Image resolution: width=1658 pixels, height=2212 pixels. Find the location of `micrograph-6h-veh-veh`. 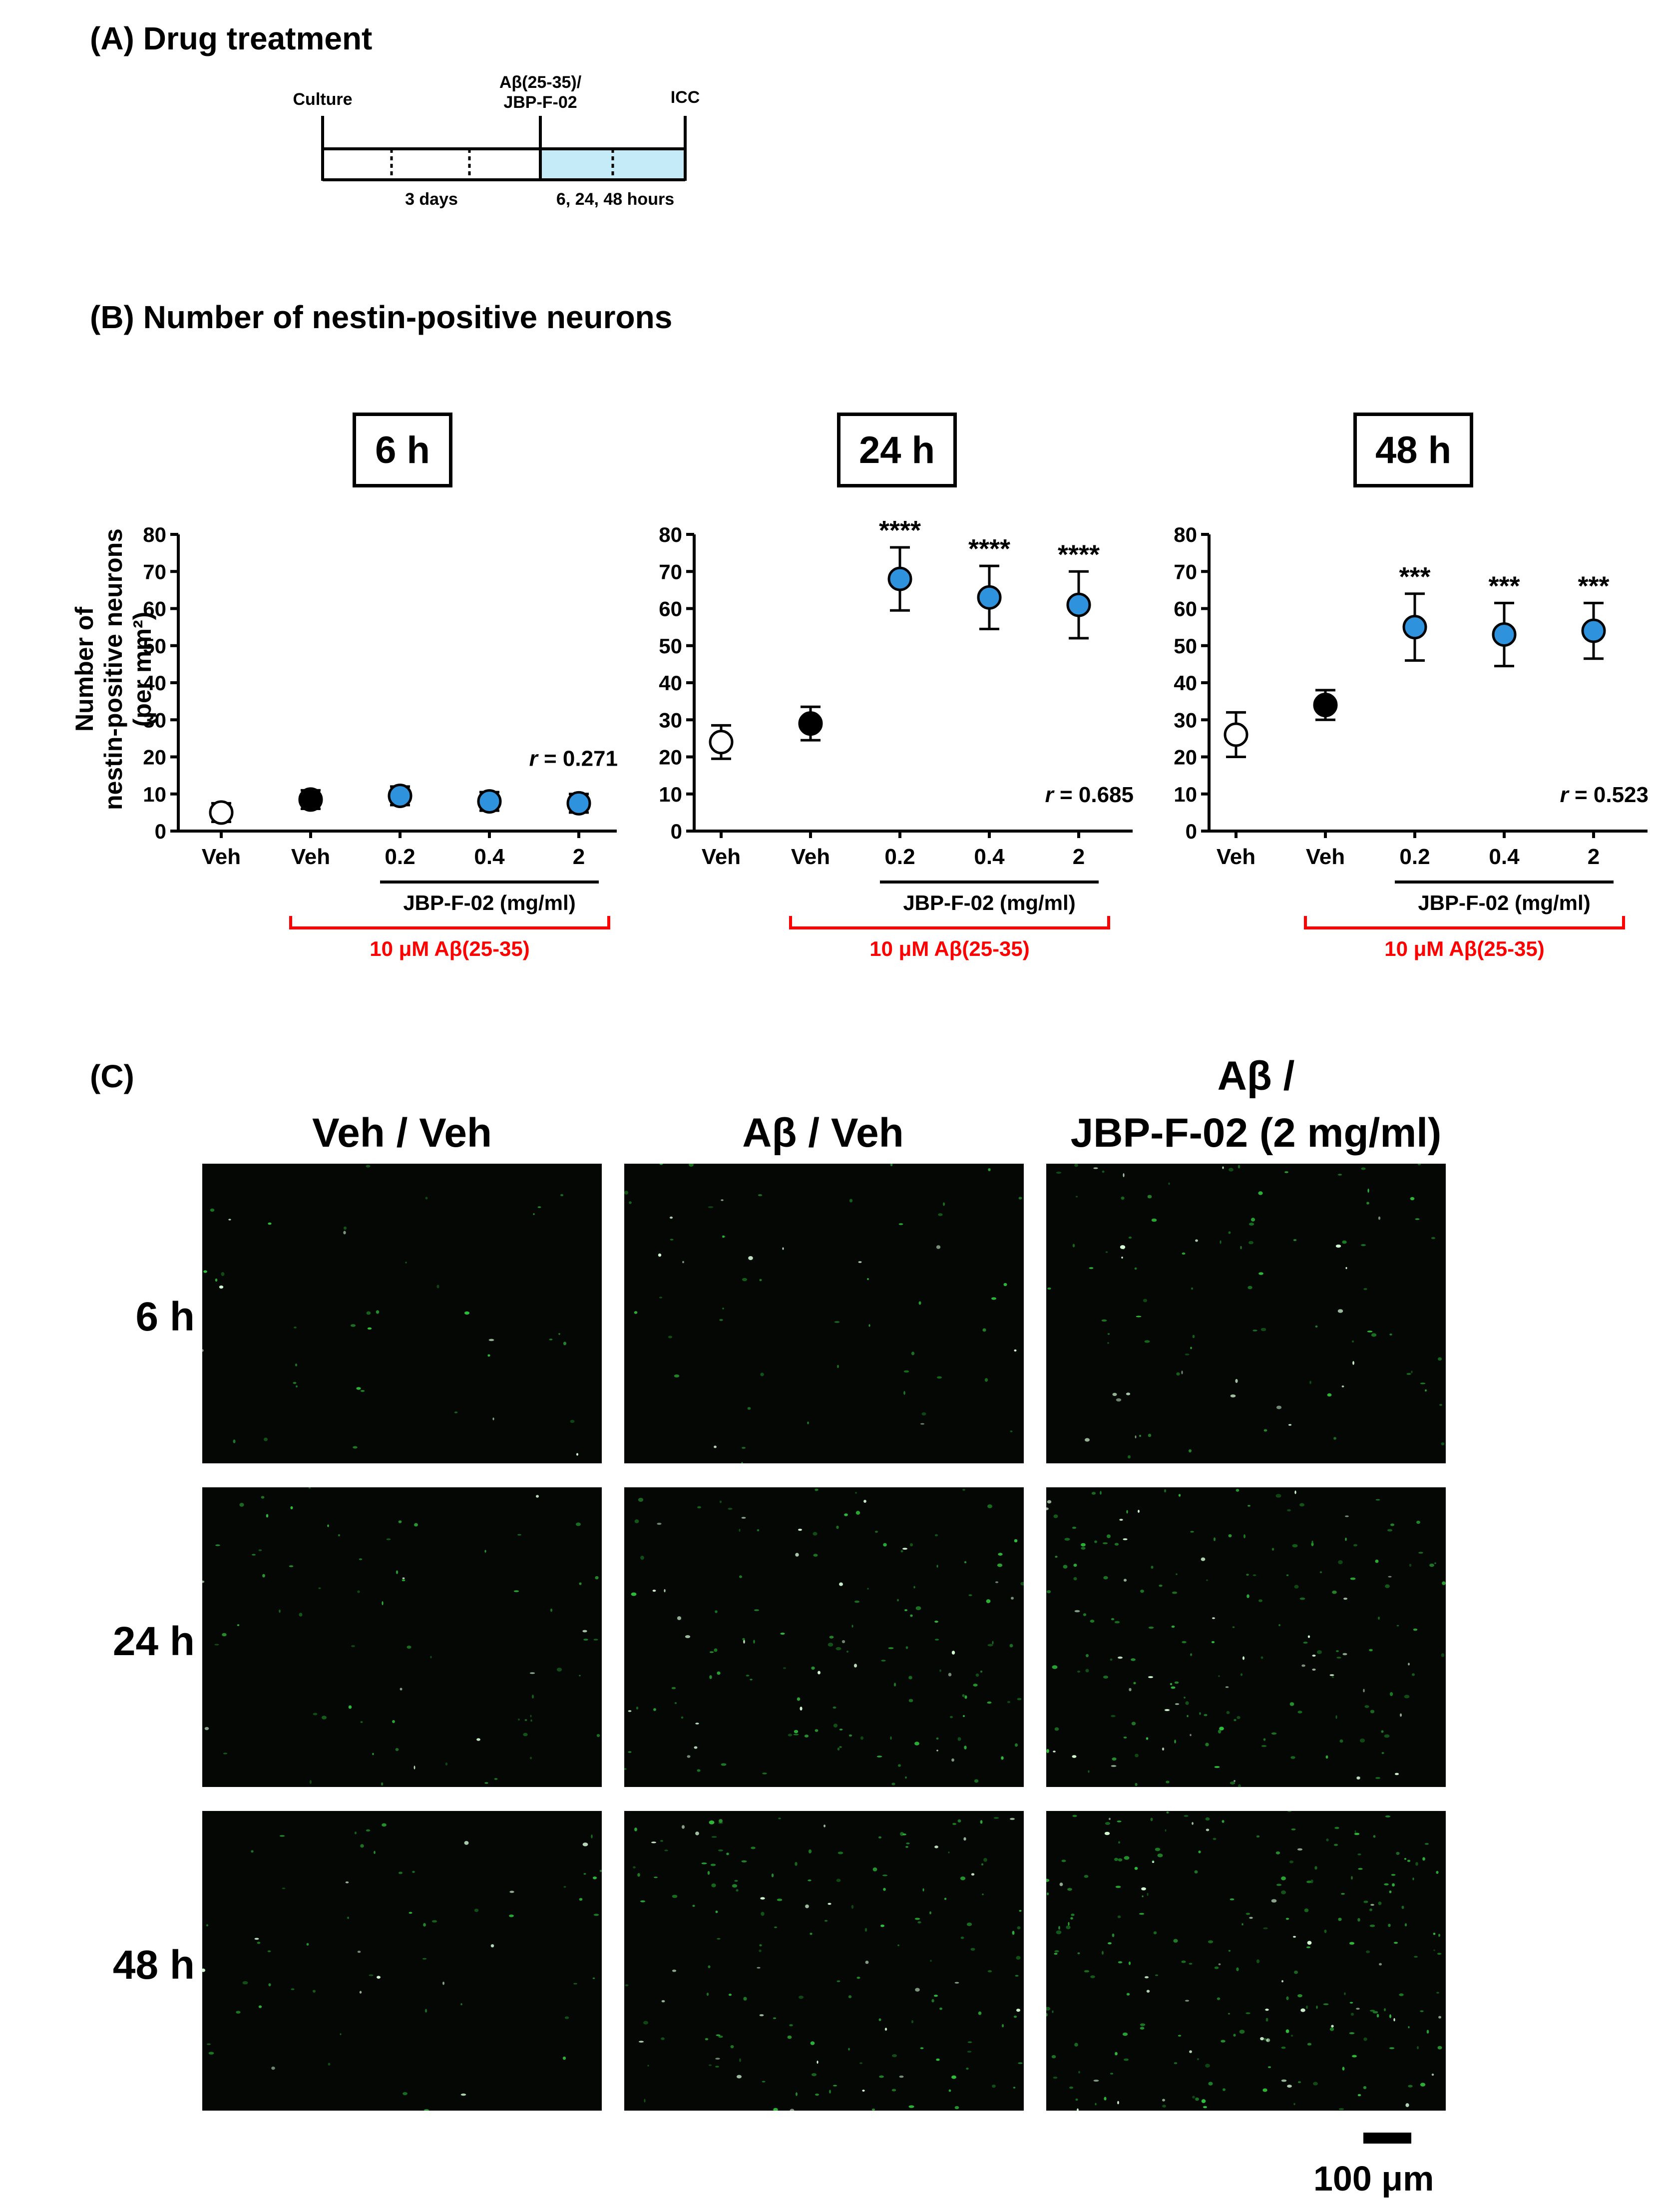

micrograph-6h-veh-veh is located at coordinates (402, 1313).